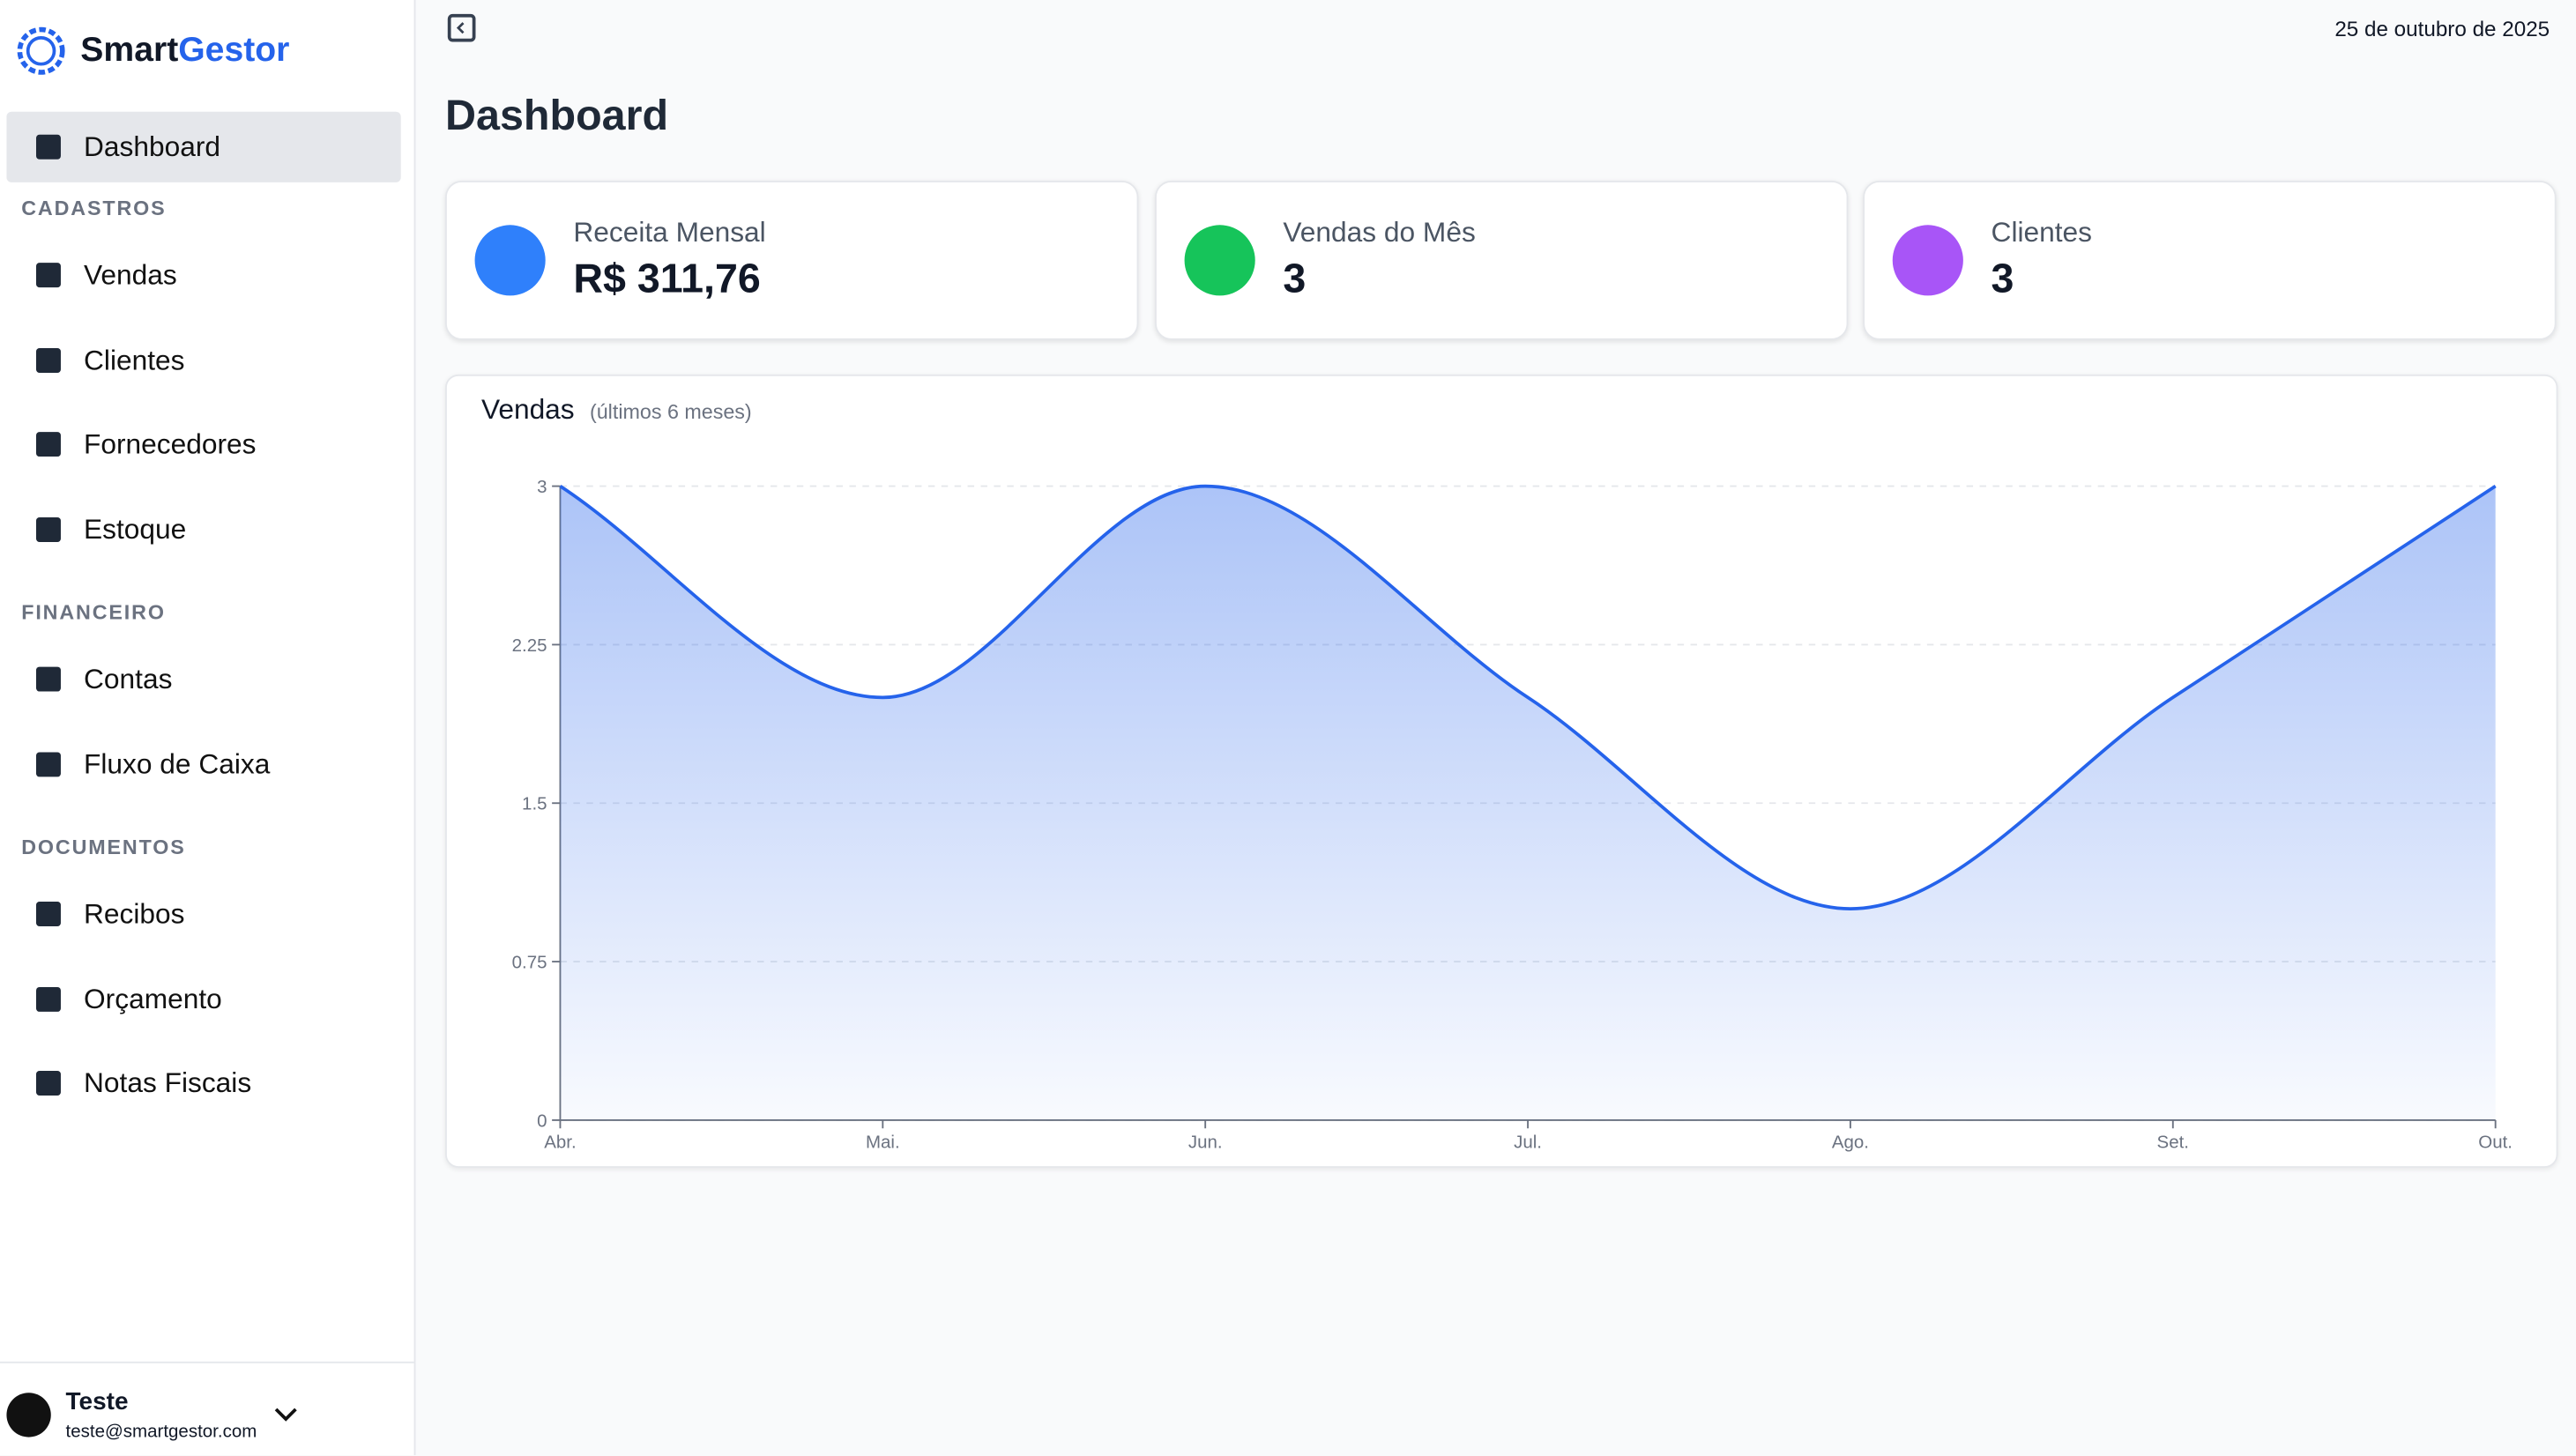 The height and width of the screenshot is (1456, 2576). Describe the element at coordinates (529, 645) in the screenshot. I see `y-tick-label: 2.25` at that location.